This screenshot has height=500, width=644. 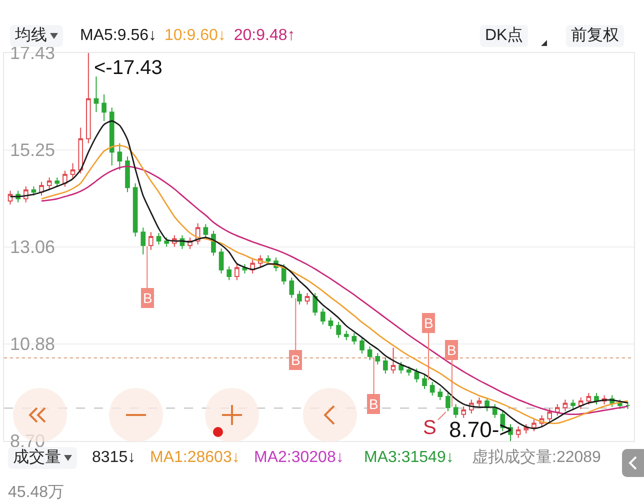 What do you see at coordinates (429, 428) in the screenshot?
I see `annotation: S` at bounding box center [429, 428].